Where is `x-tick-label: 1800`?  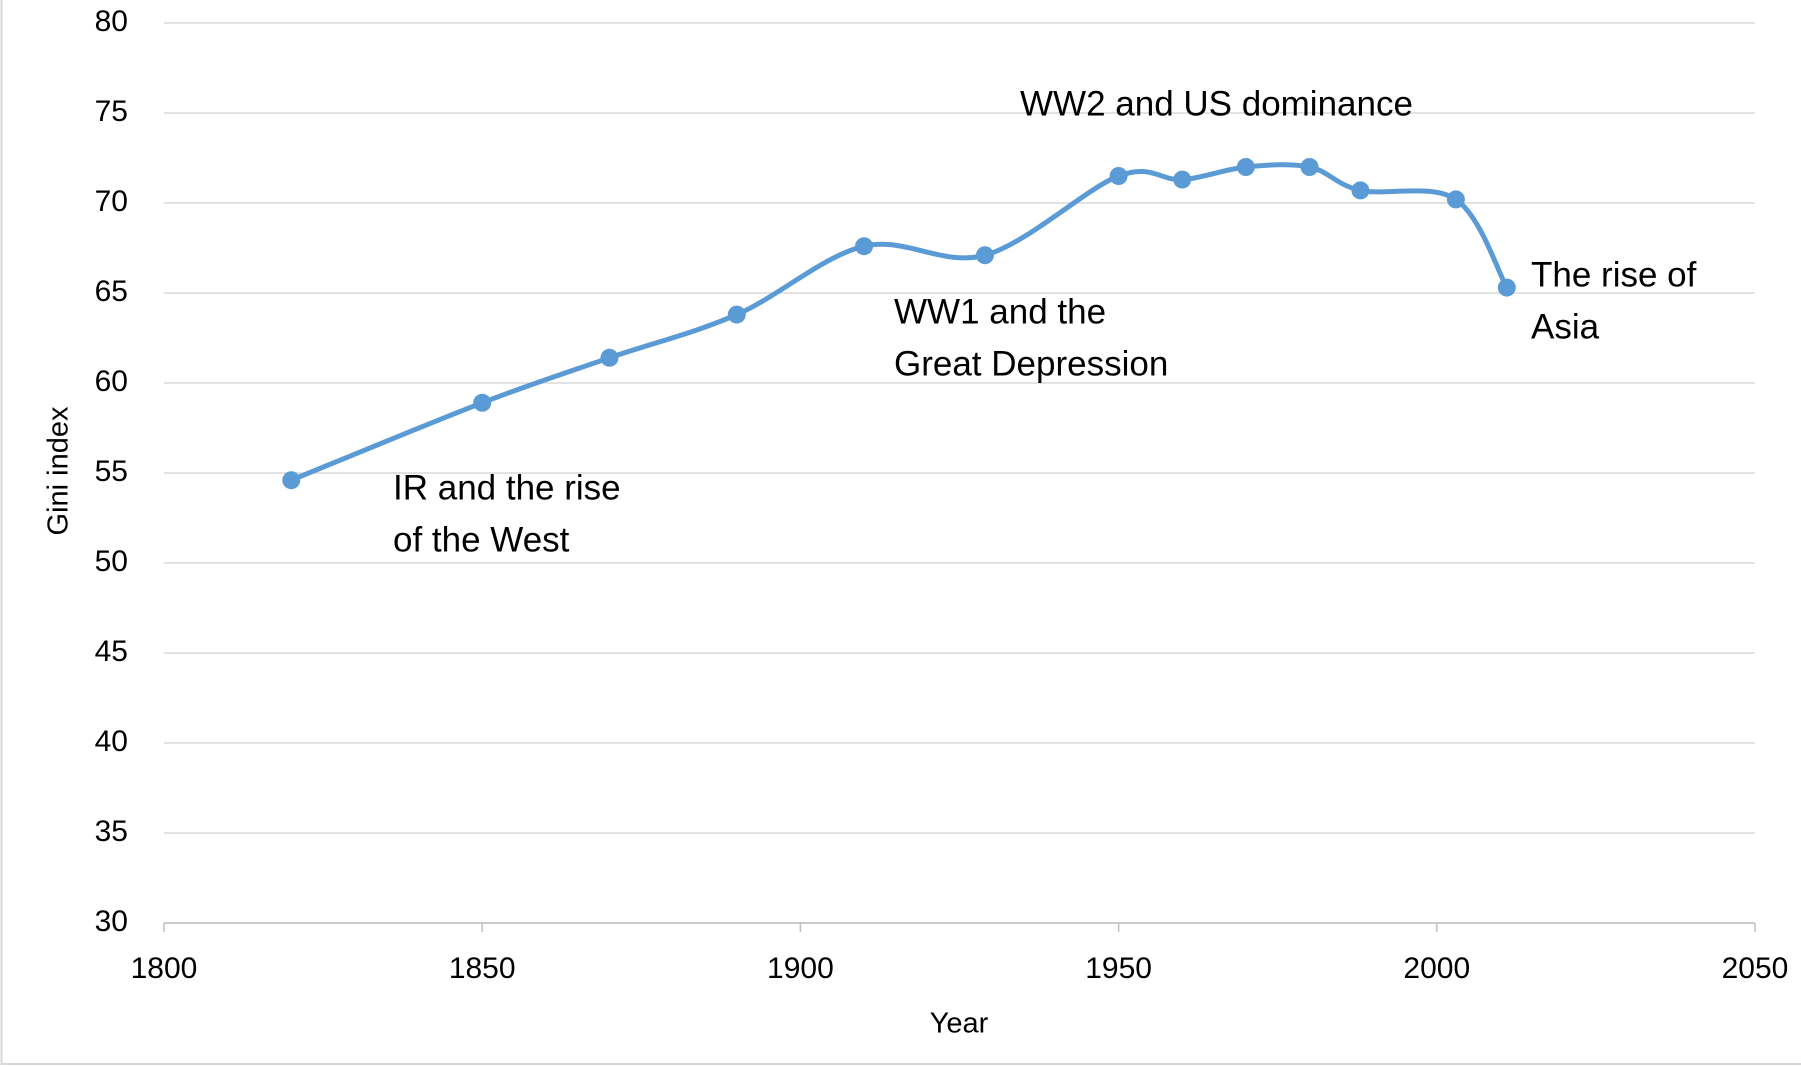 x-tick-label: 1800 is located at coordinates (164, 968).